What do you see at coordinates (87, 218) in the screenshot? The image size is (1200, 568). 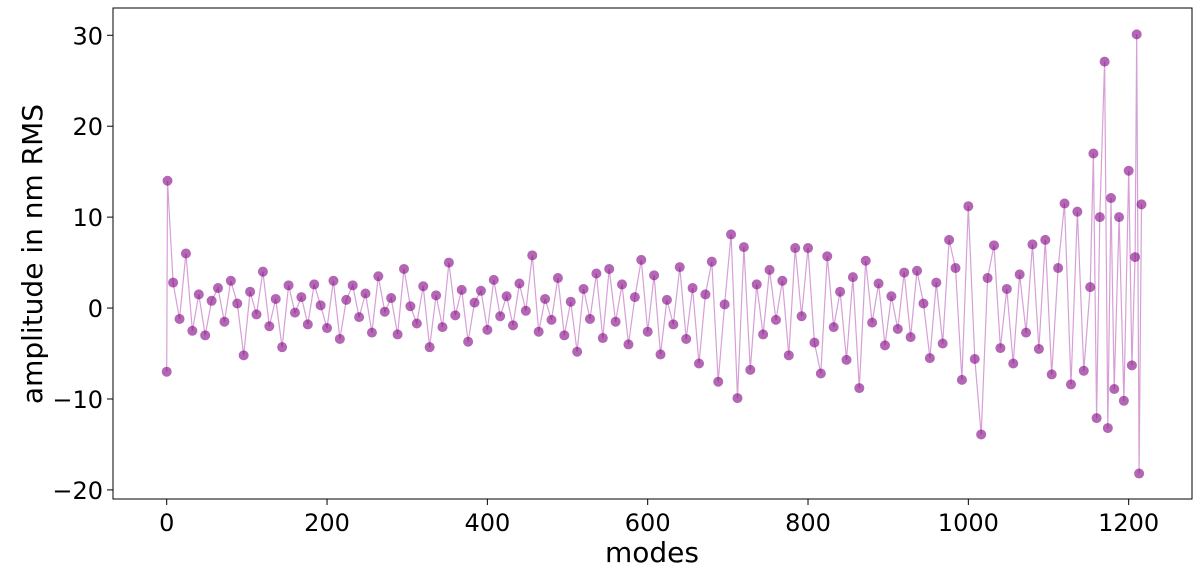 I see `y-tick-label: 10` at bounding box center [87, 218].